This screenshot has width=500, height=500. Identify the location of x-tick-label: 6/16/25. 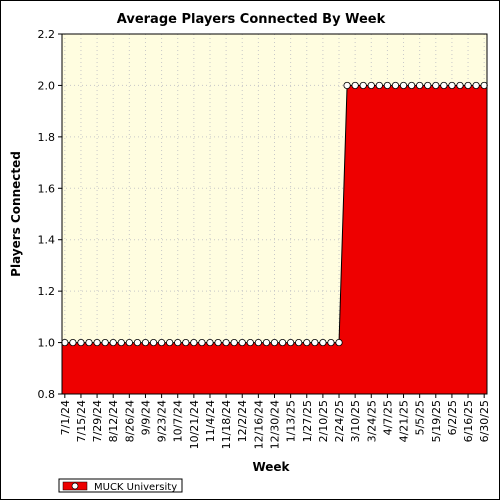
(468, 421).